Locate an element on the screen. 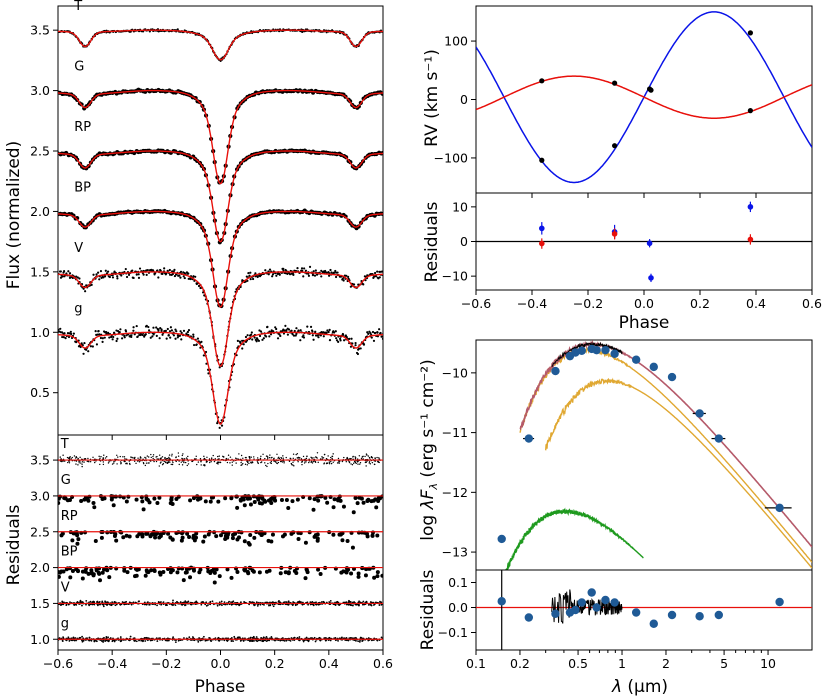  sedres-frame is located at coordinates (644, 610).